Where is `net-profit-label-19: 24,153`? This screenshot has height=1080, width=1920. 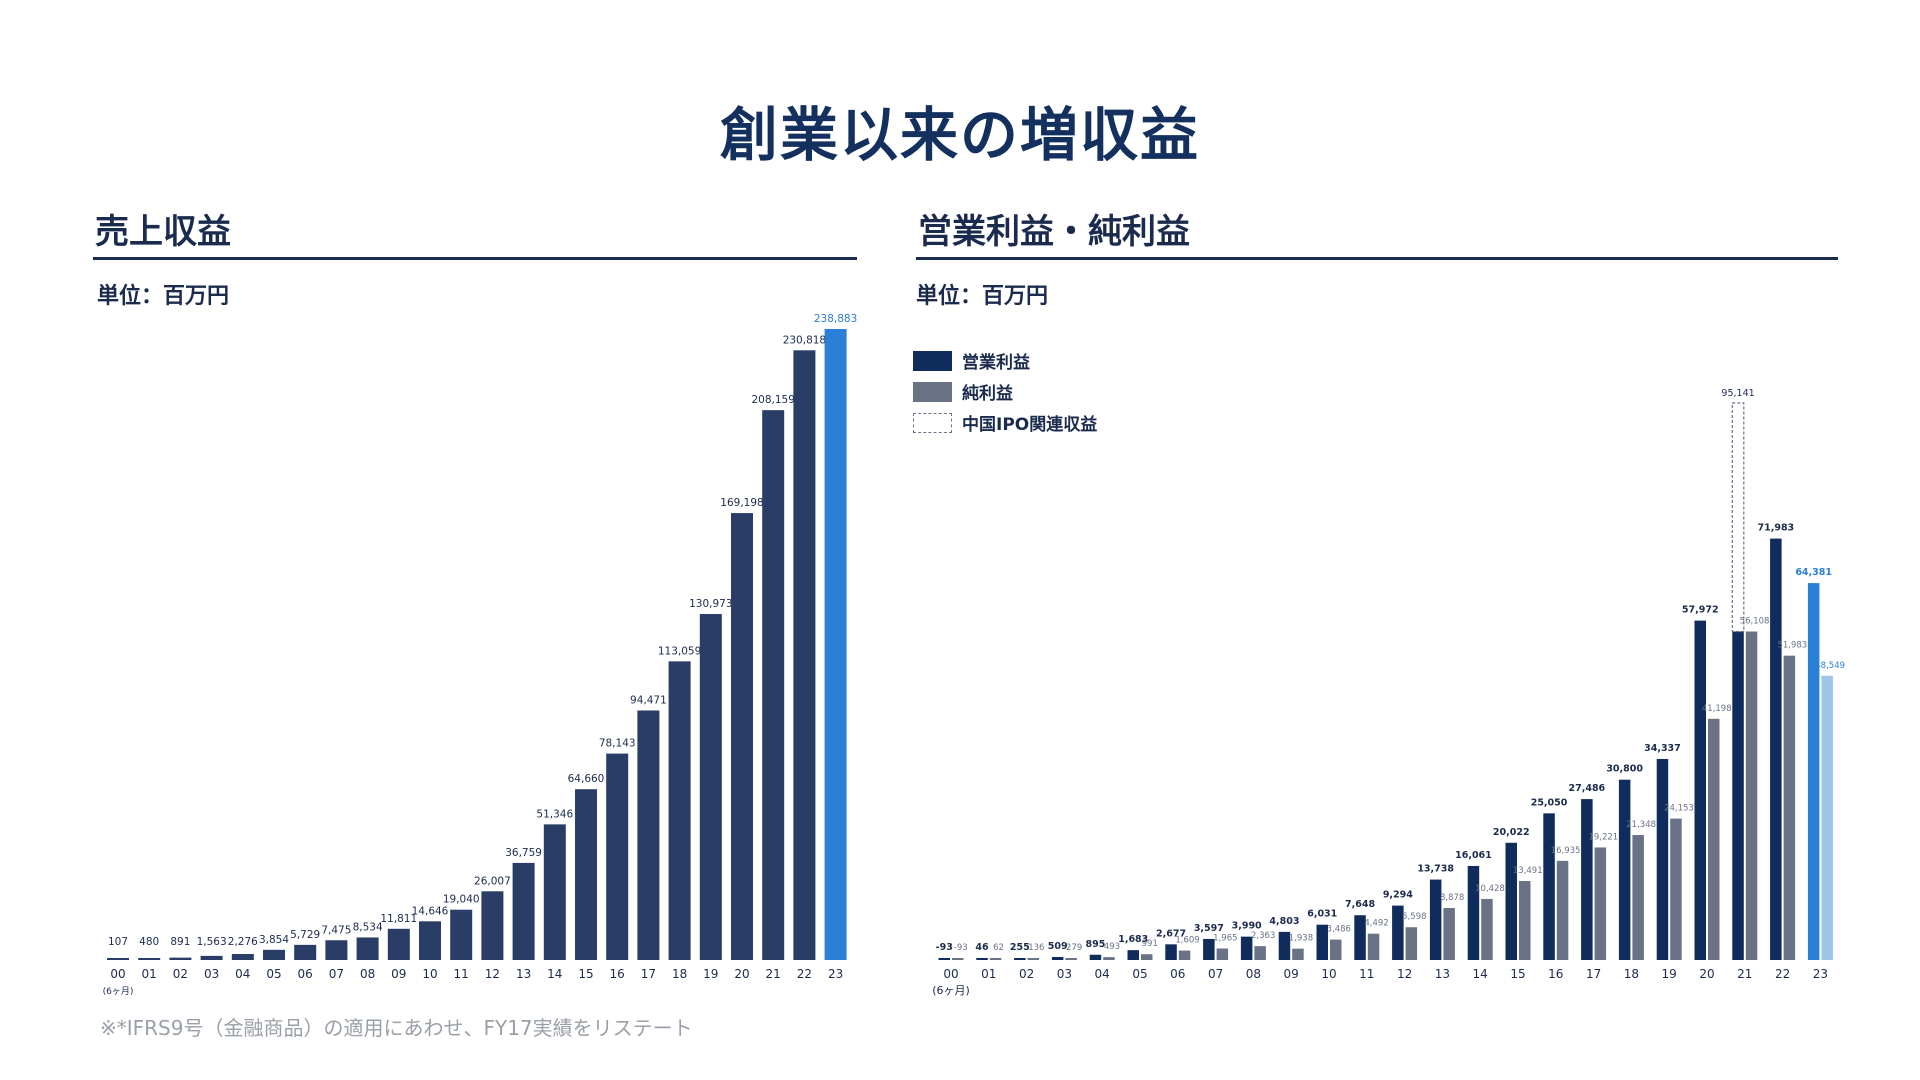 net-profit-label-19: 24,153 is located at coordinates (1679, 809).